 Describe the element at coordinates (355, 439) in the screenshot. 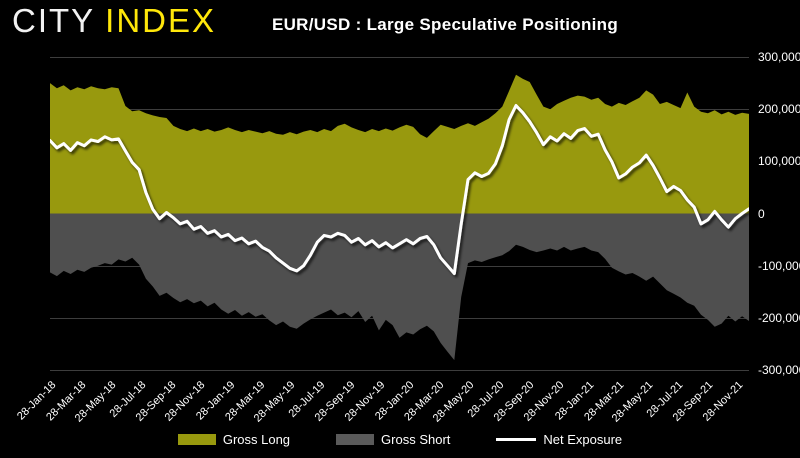

I see `gross-short-swatch-icon` at that location.